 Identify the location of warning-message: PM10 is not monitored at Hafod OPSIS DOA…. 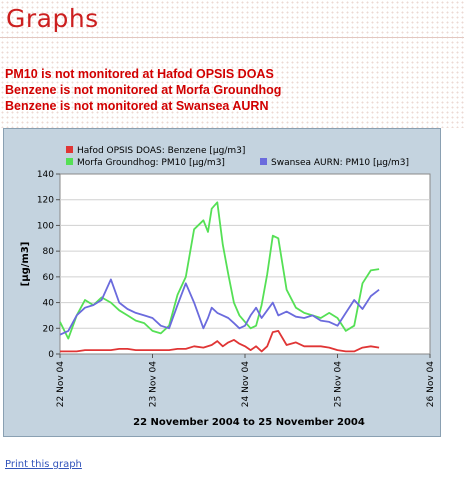
(139, 74).